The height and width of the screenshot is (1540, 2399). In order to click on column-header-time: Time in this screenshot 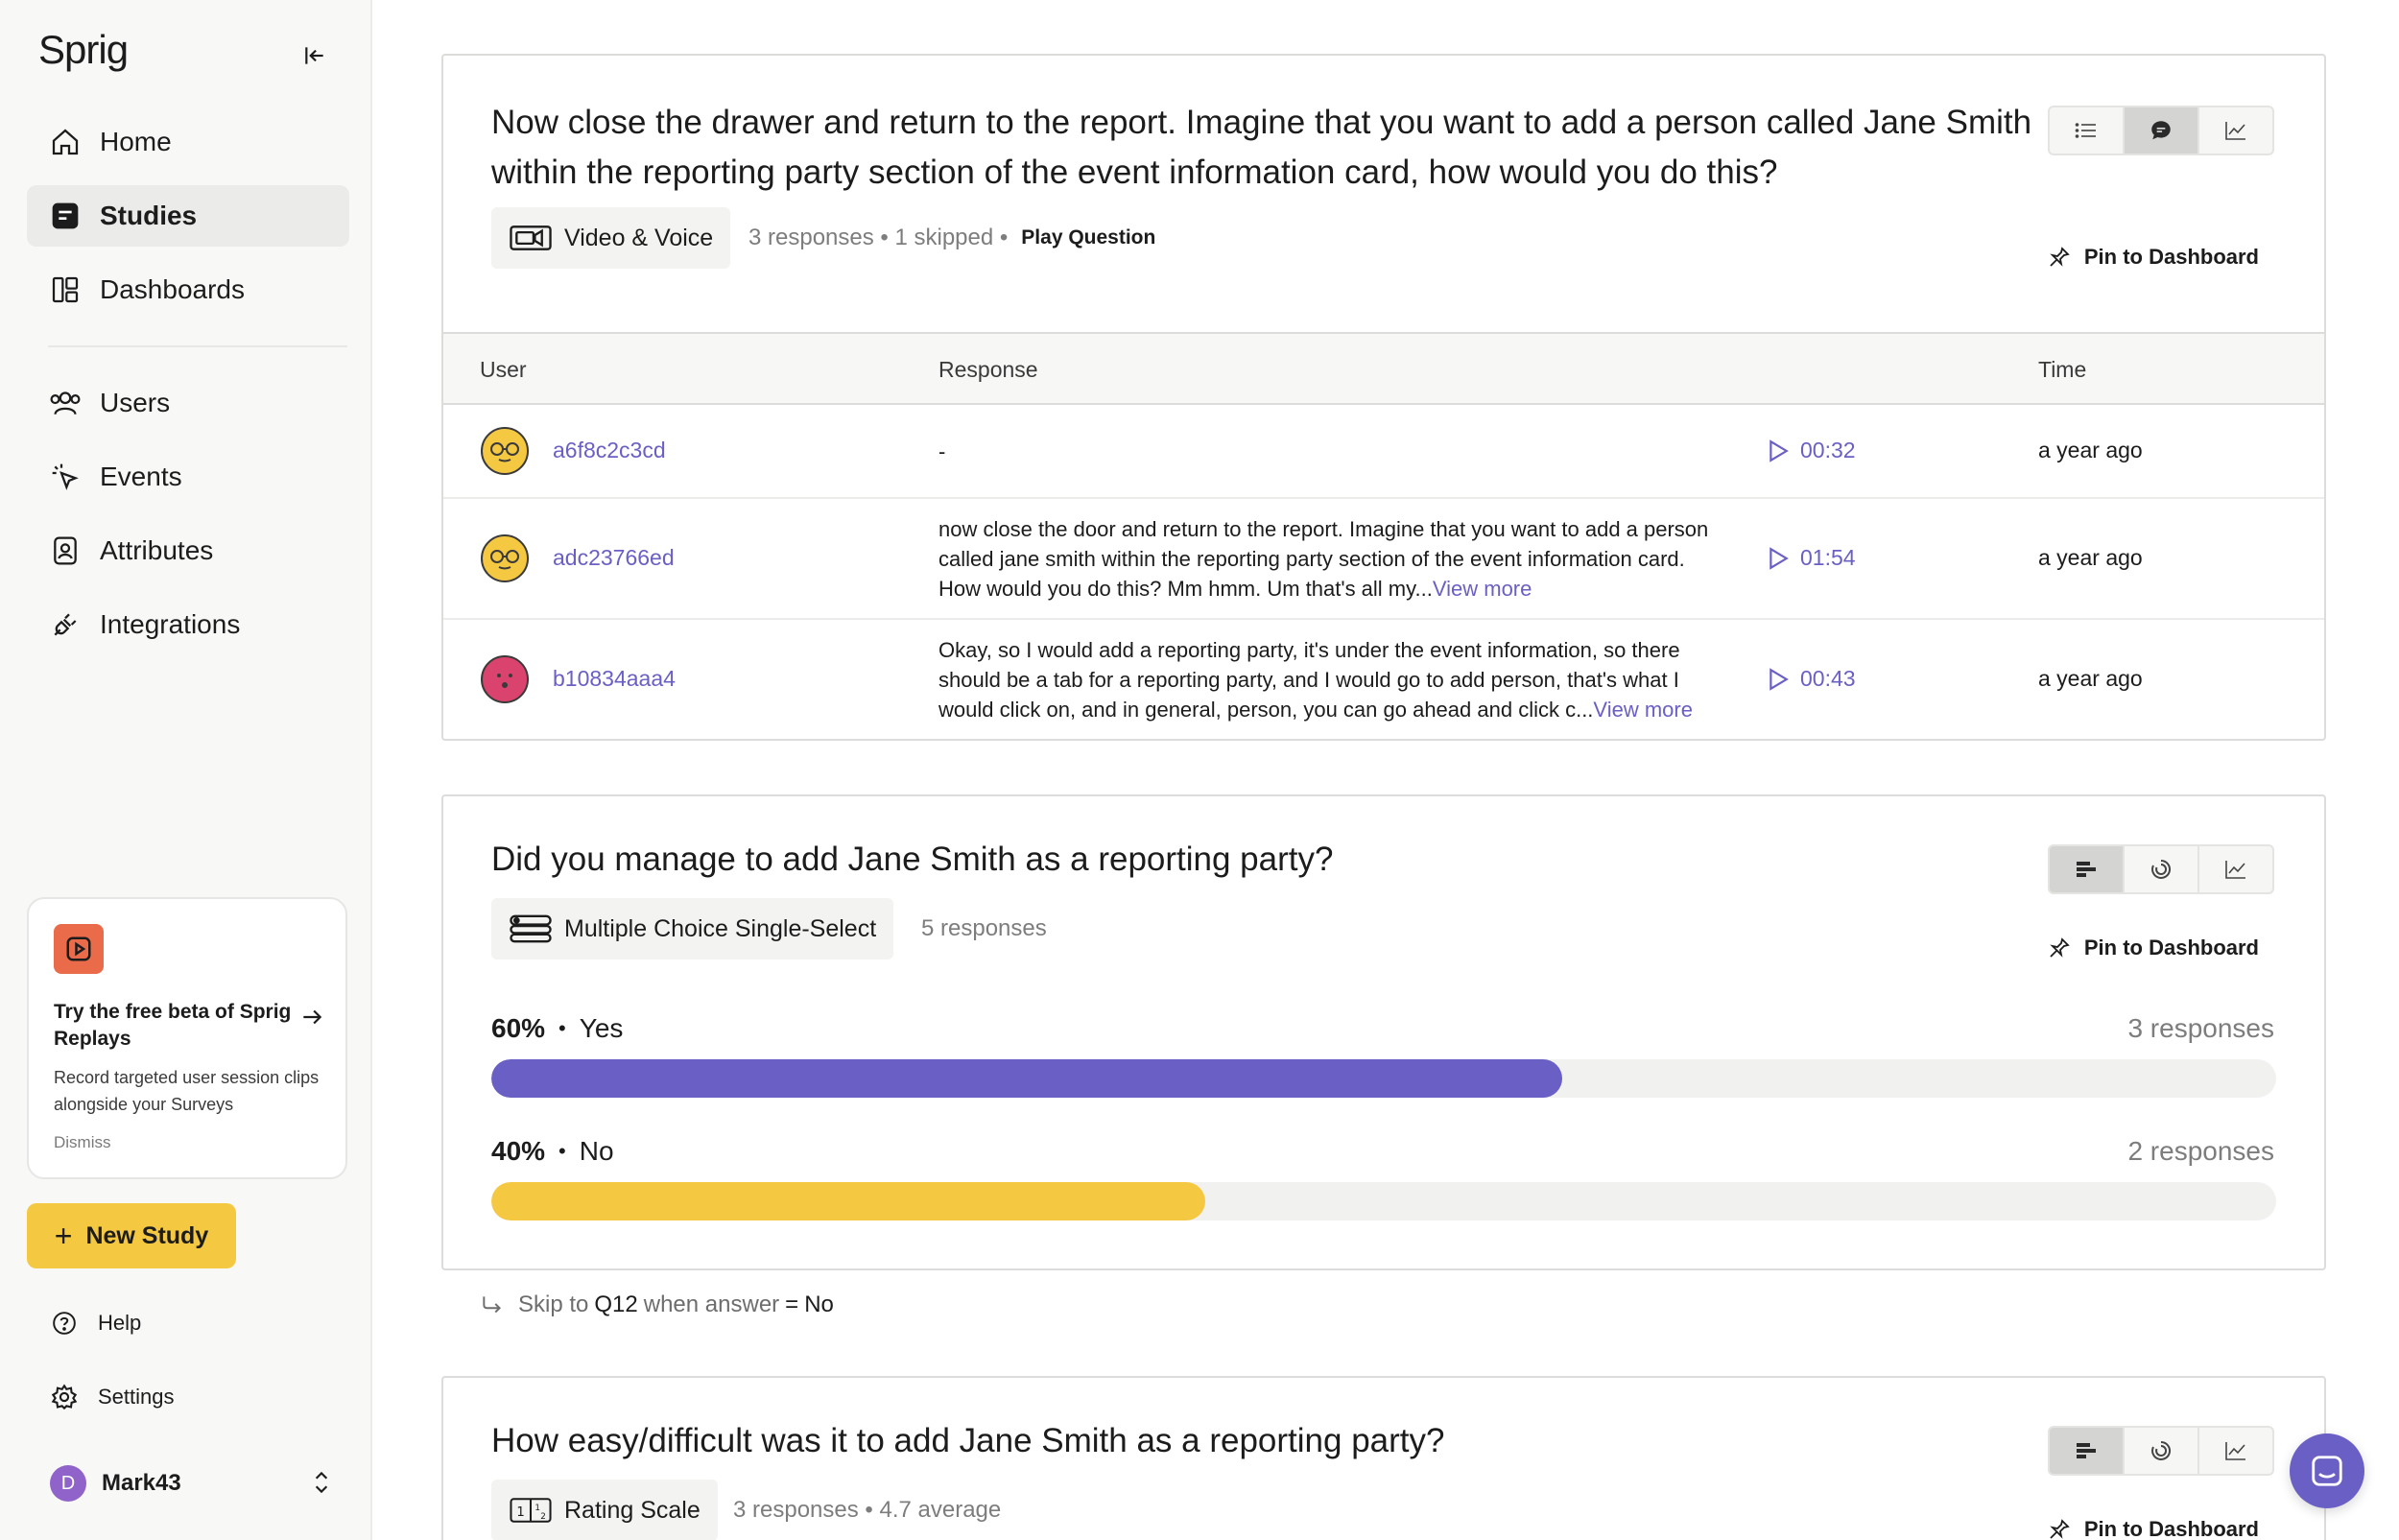, I will do `click(2062, 369)`.